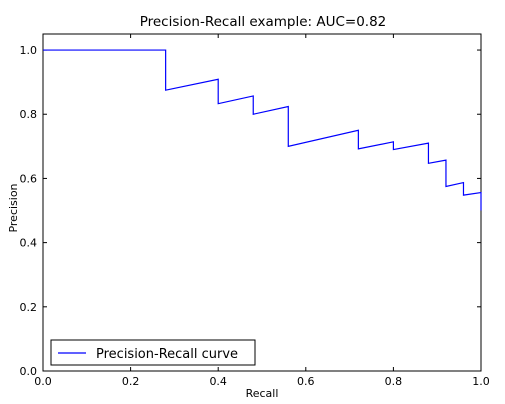 The height and width of the screenshot is (404, 505). What do you see at coordinates (167, 354) in the screenshot?
I see `legend-label: Precision-Recall curve` at bounding box center [167, 354].